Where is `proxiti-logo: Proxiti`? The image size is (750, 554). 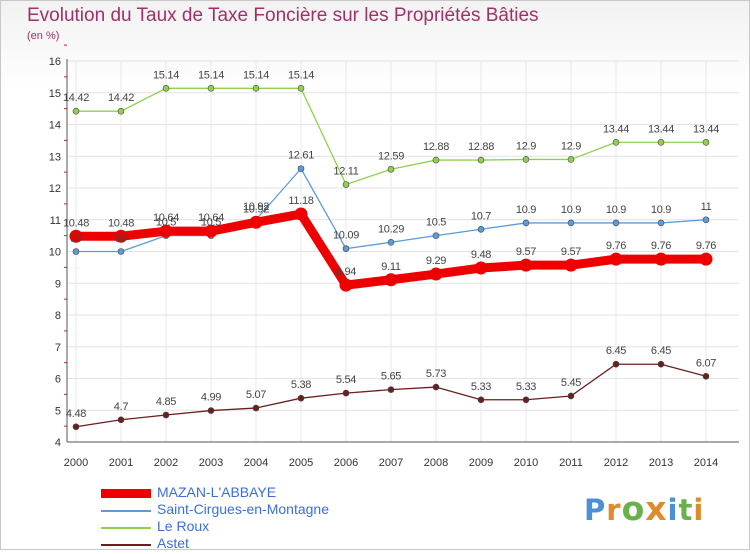 proxiti-logo: Proxiti is located at coordinates (644, 508).